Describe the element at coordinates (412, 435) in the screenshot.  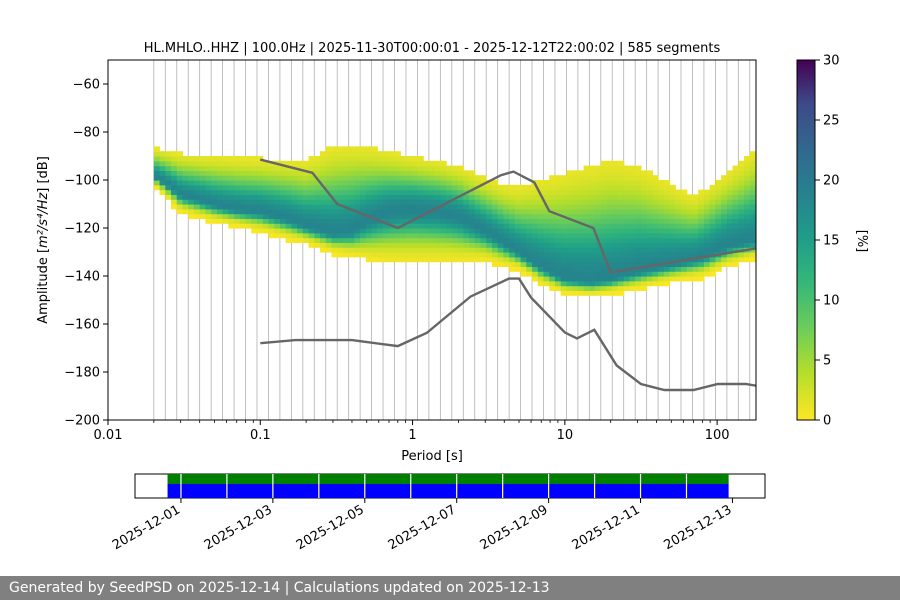
I see `x-tick-label: 1` at that location.